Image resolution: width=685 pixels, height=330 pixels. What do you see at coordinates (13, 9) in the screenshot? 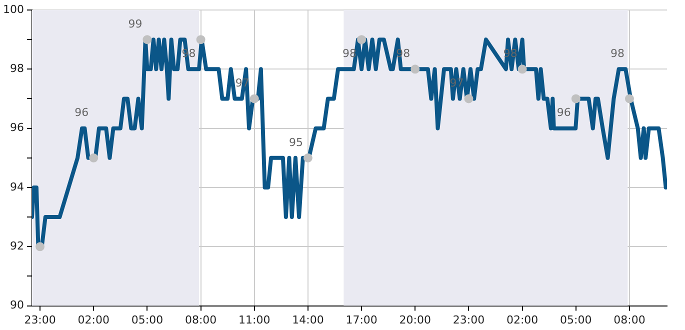
I see `y-tick-label: 100` at bounding box center [13, 9].